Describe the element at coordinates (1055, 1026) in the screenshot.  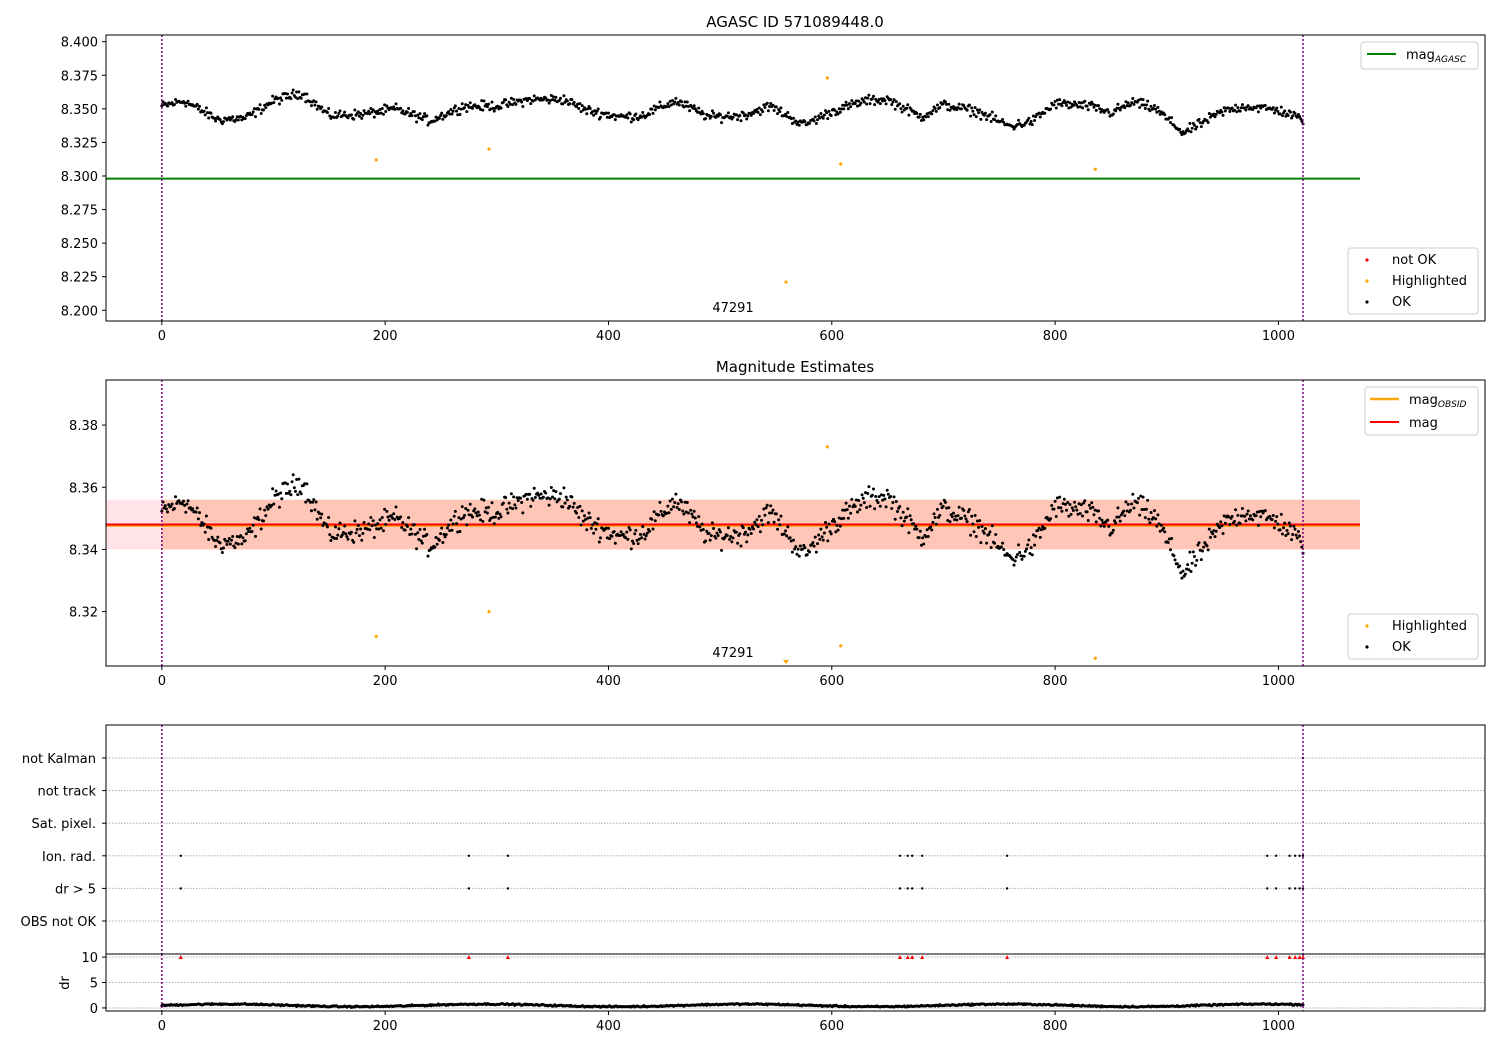
I see `xtick-label: 800` at that location.